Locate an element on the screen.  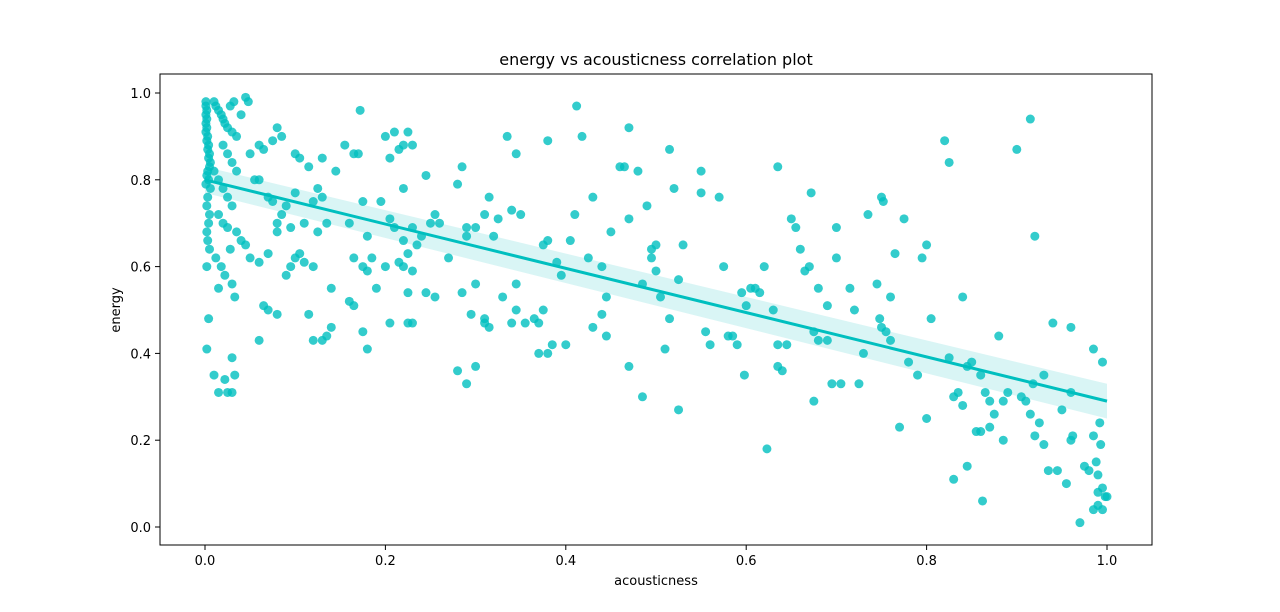
x-axis-label: acousticness is located at coordinates (656, 581).